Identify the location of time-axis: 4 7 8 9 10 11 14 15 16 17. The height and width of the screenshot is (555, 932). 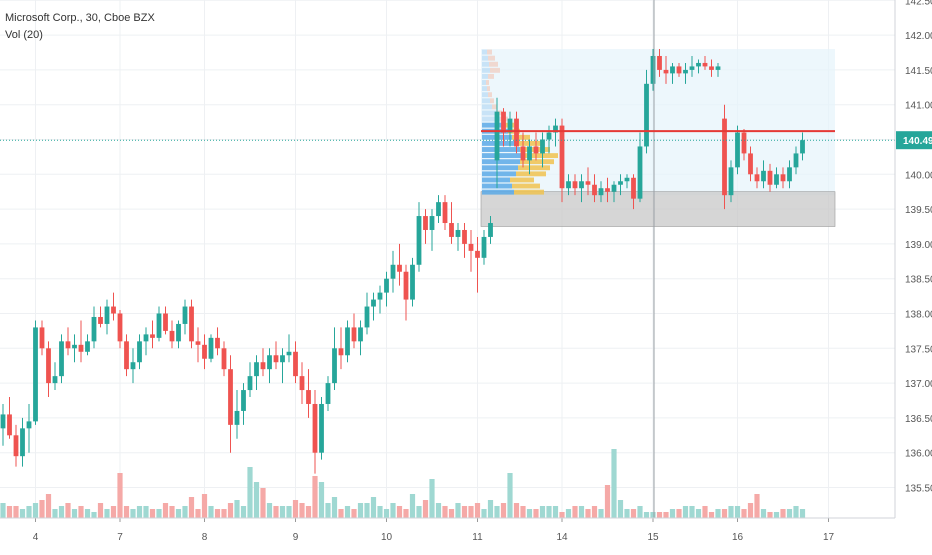
(447, 530).